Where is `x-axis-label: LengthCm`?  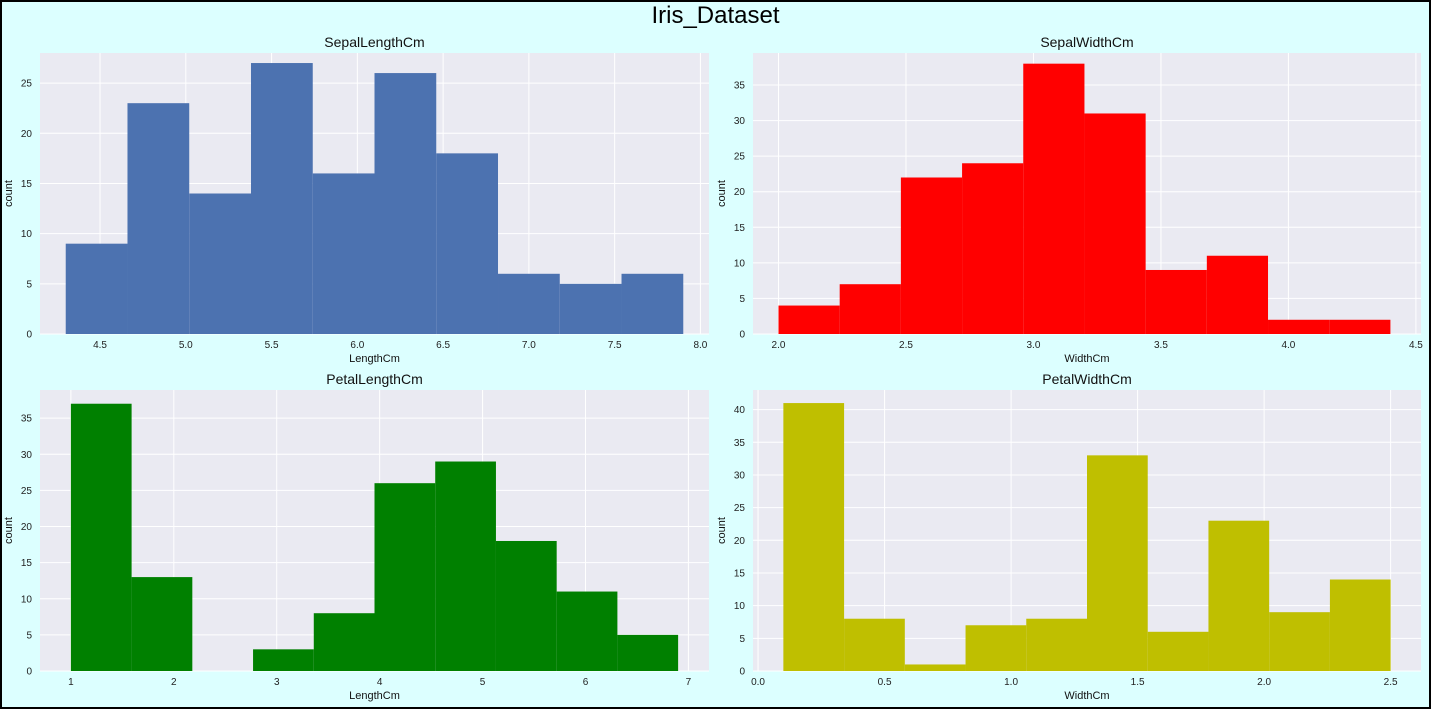 x-axis-label: LengthCm is located at coordinates (374, 359).